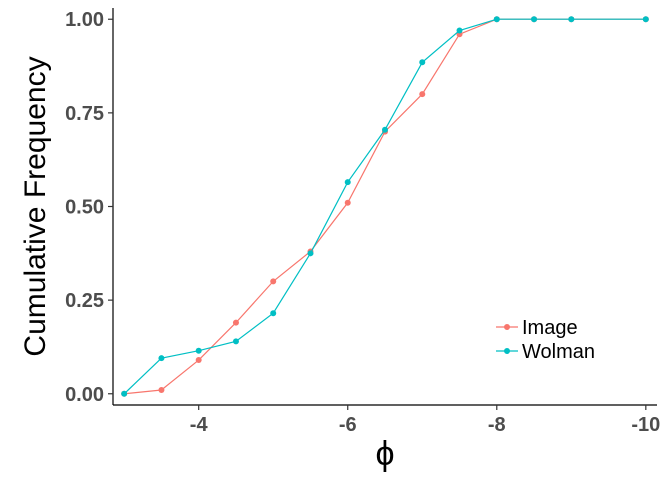  What do you see at coordinates (384, 454) in the screenshot?
I see `x-axis-title: ϕ` at bounding box center [384, 454].